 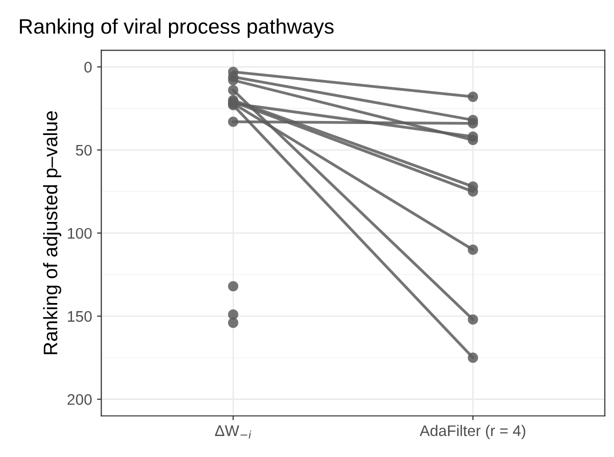 What do you see at coordinates (88, 67) in the screenshot?
I see `y-tick-label: 0` at bounding box center [88, 67].